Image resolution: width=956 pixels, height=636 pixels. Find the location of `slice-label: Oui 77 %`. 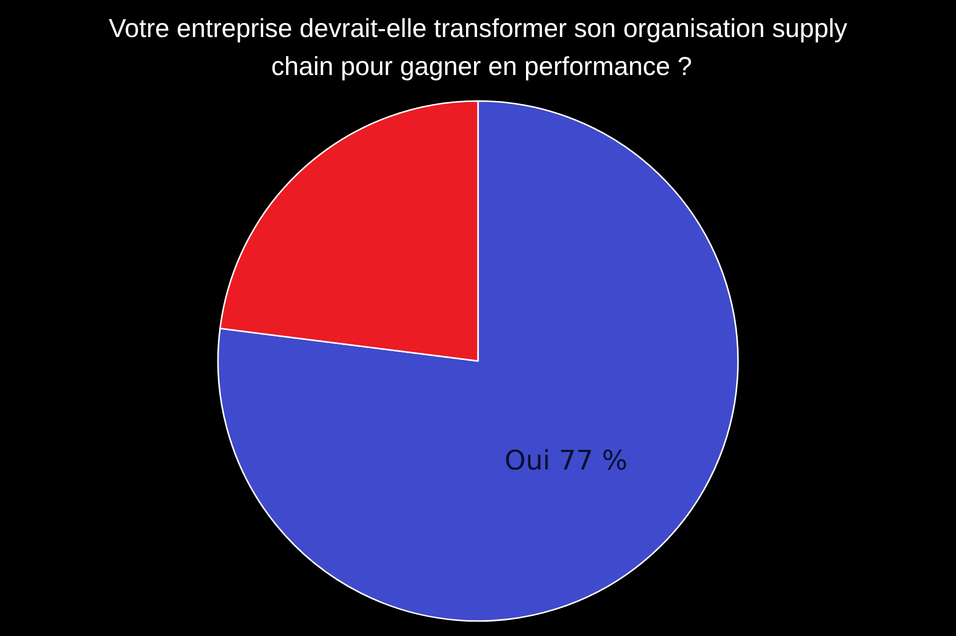

slice-label: Oui 77 % is located at coordinates (566, 460).